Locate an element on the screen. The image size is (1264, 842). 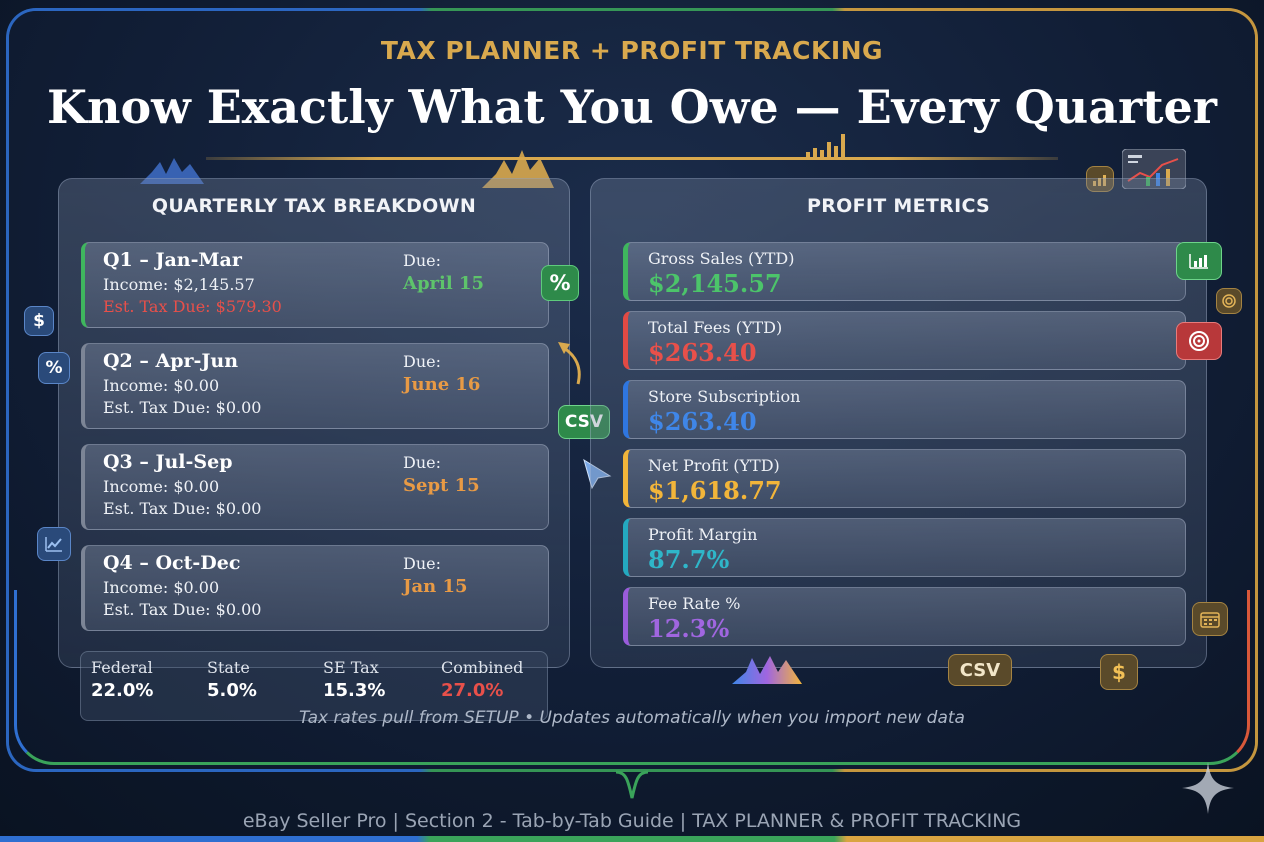
metric-label: Fee Rate % is located at coordinates (694, 603).